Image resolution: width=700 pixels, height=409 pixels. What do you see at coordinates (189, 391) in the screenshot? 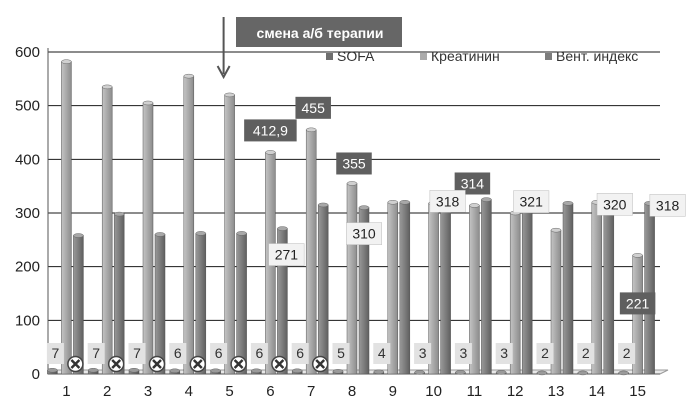
I see `x-tick-label: 4` at bounding box center [189, 391].